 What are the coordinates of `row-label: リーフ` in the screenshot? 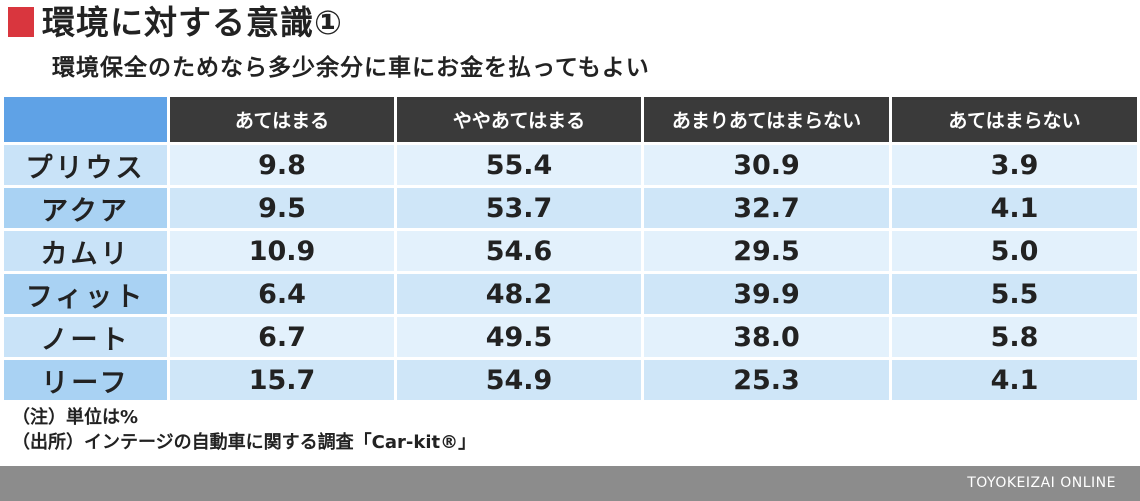 It's located at (85, 380).